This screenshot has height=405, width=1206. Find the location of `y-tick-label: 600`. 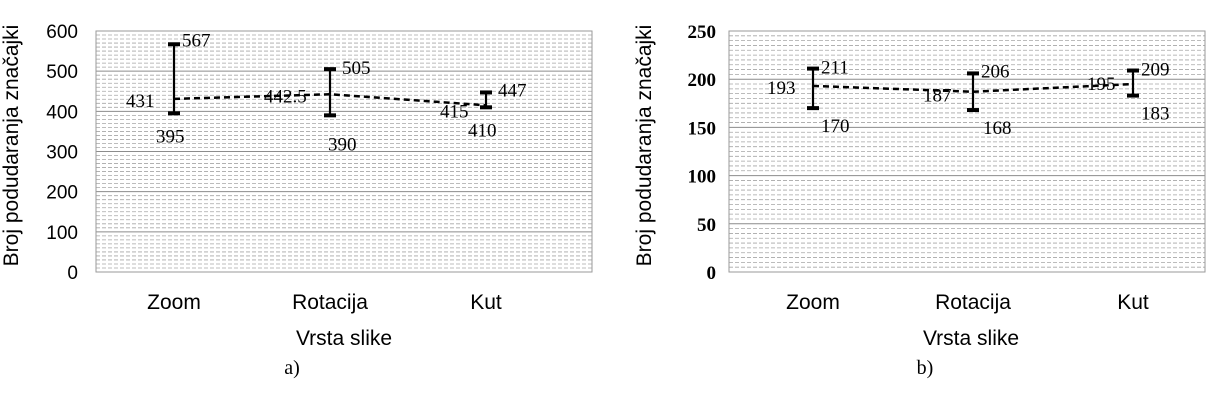

y-tick-label: 600 is located at coordinates (62, 32).